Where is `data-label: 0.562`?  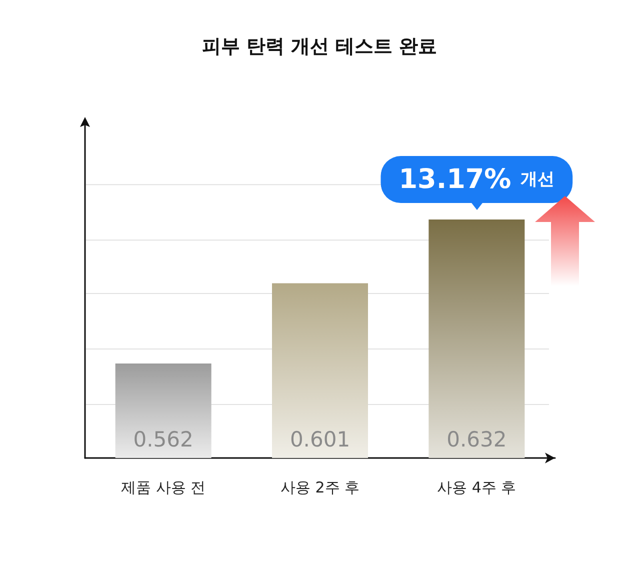 data-label: 0.562 is located at coordinates (163, 440).